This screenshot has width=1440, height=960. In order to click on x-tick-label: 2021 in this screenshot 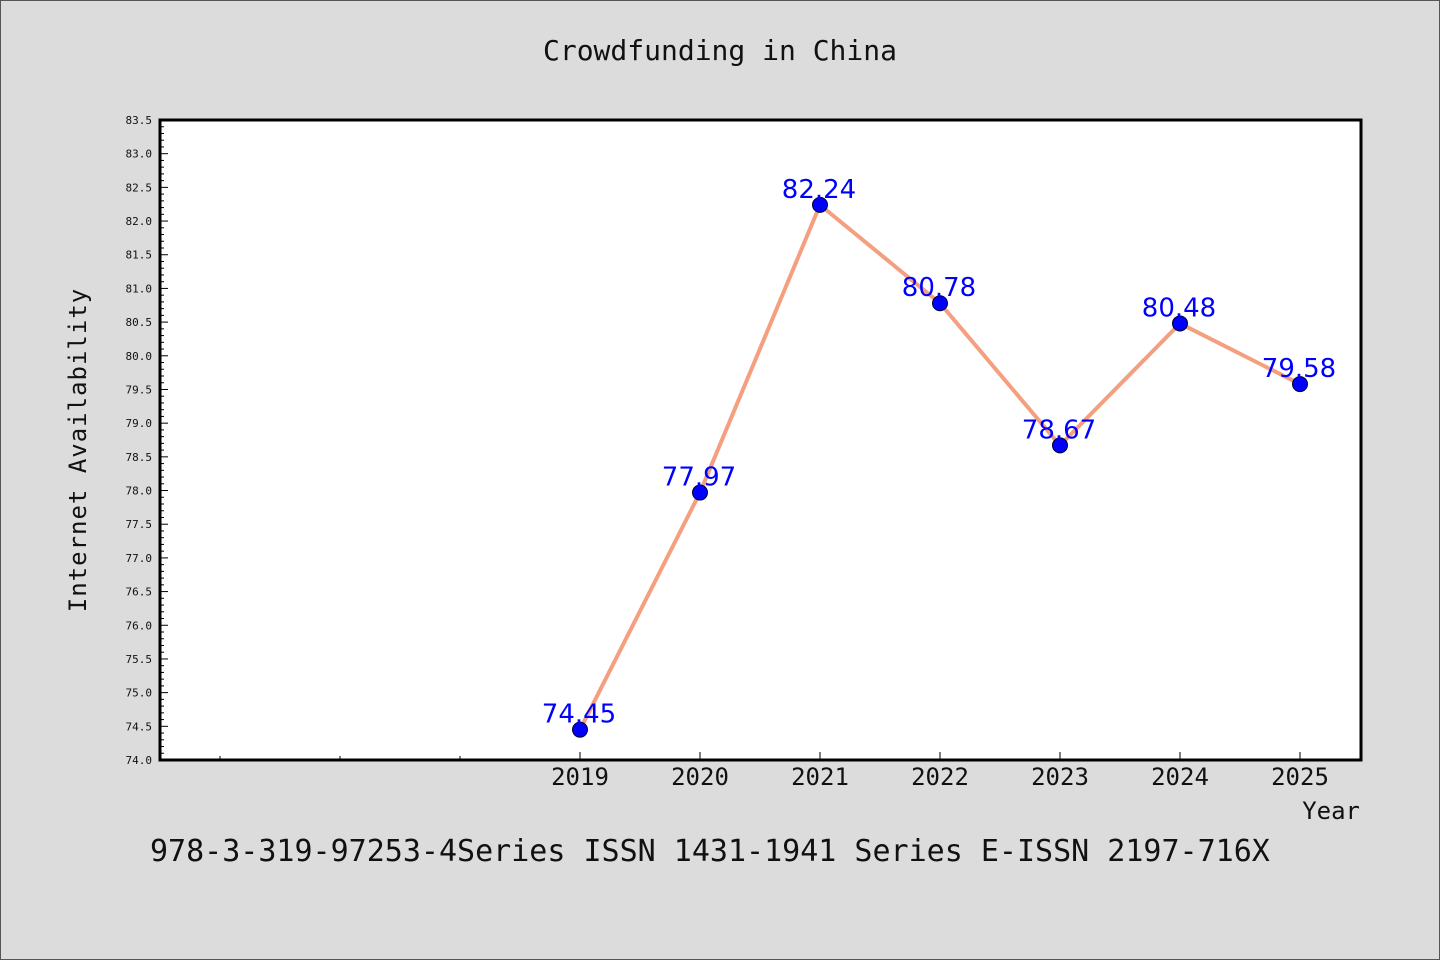, I will do `click(820, 777)`.